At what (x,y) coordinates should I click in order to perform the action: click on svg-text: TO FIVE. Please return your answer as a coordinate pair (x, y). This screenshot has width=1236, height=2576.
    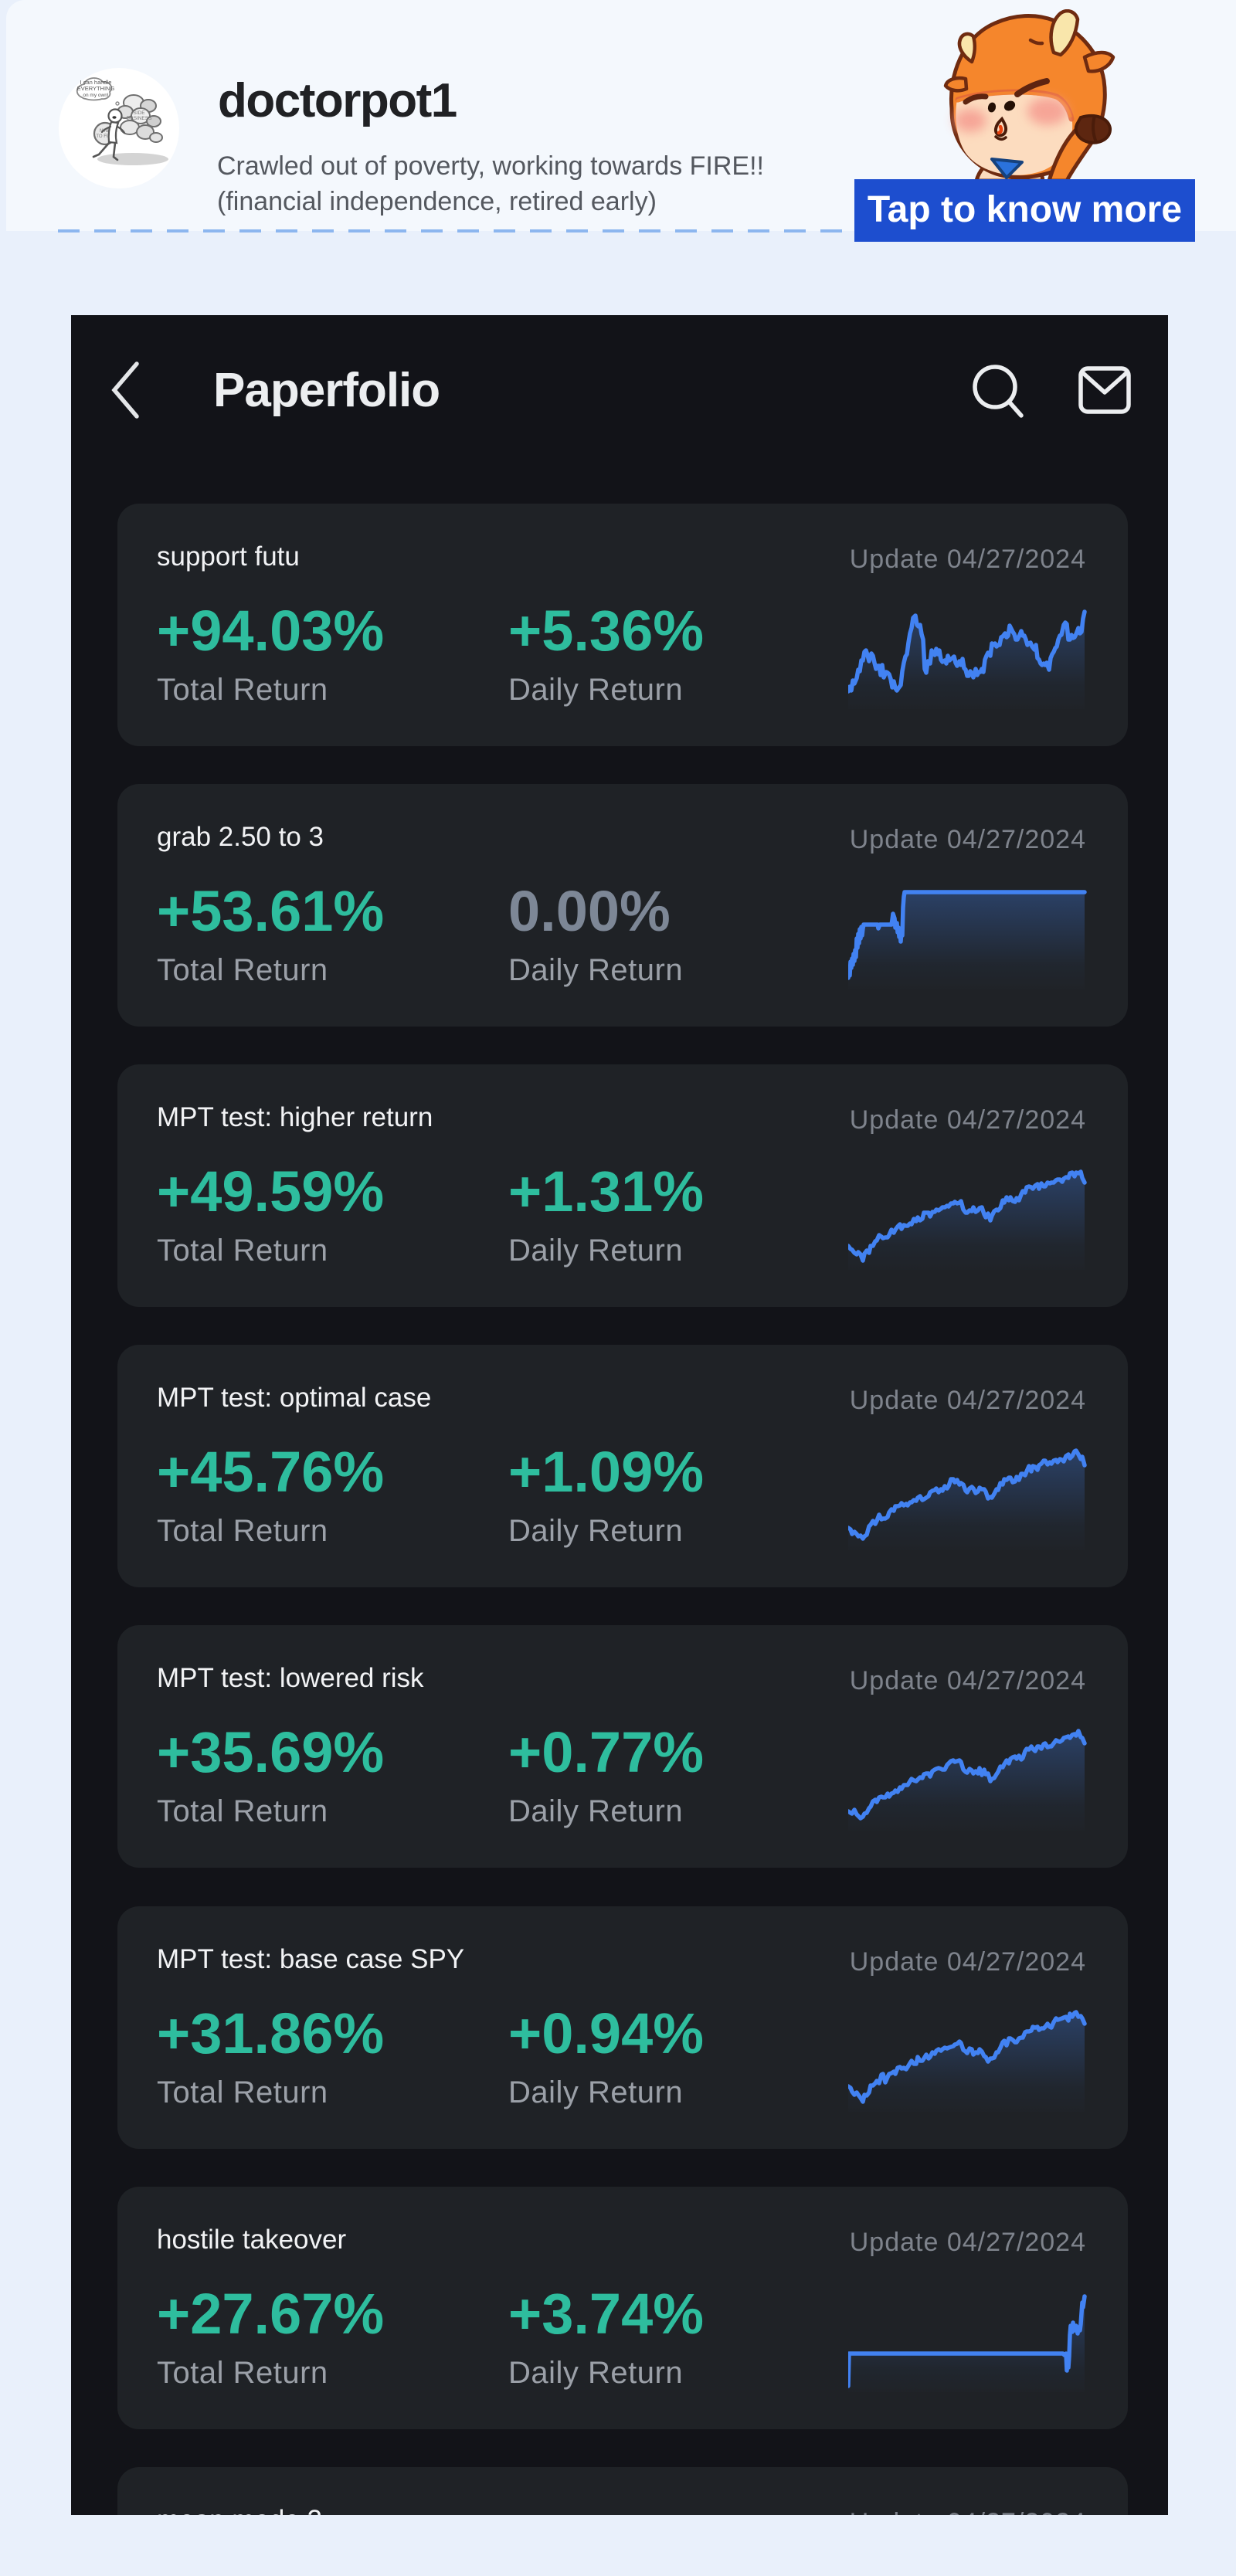
    Looking at the image, I should click on (105, 136).